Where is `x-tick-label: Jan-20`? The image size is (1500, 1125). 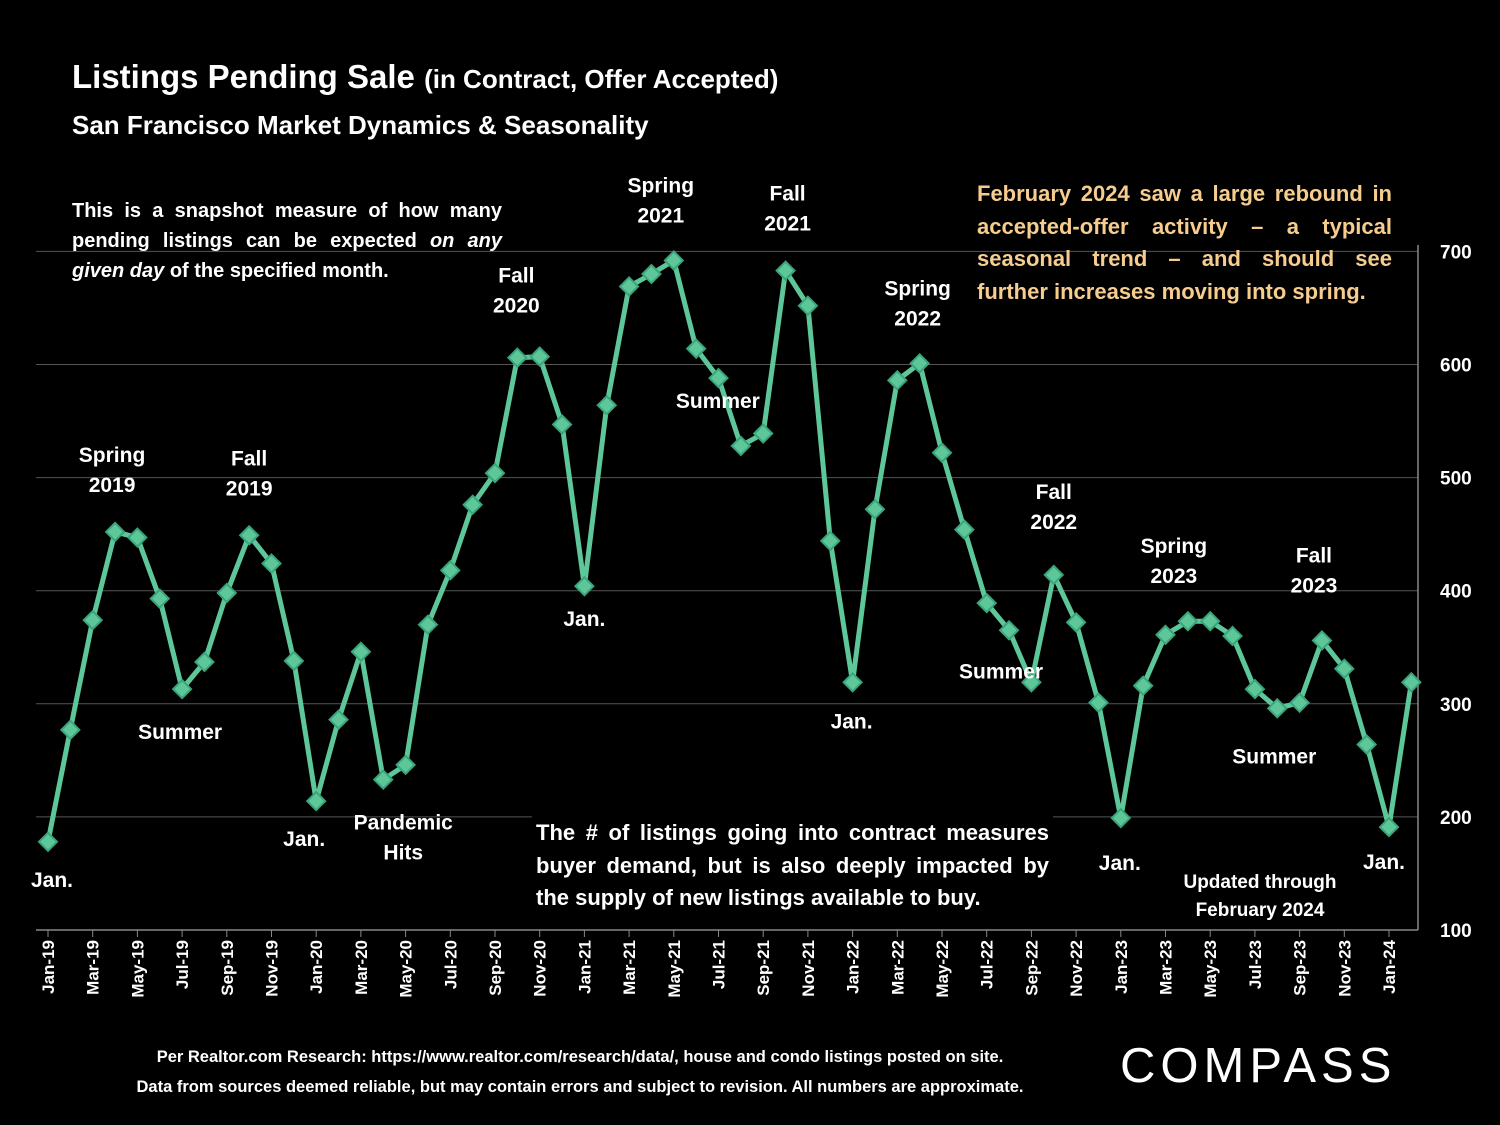 x-tick-label: Jan-20 is located at coordinates (316, 967).